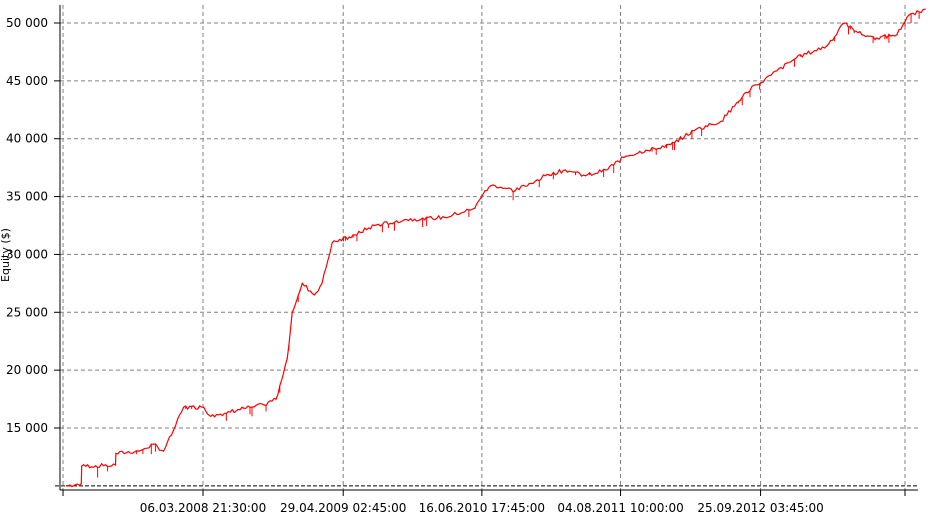 The width and height of the screenshot is (931, 520). I want to click on x-tick-label: 29.04.2009 02:45:00, so click(343, 508).